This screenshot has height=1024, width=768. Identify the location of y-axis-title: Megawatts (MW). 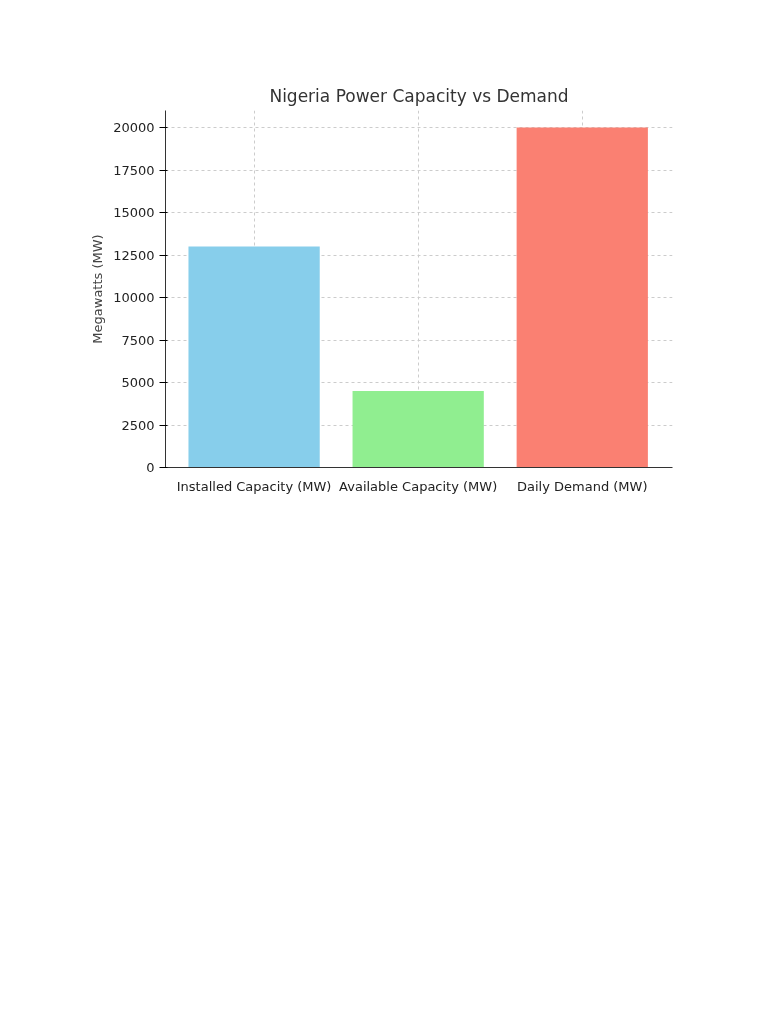
(98, 289).